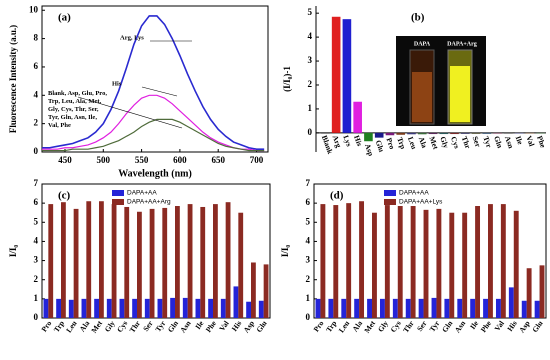  Describe the element at coordinates (487, 142) in the screenshot. I see `category-label: Tyr` at that location.